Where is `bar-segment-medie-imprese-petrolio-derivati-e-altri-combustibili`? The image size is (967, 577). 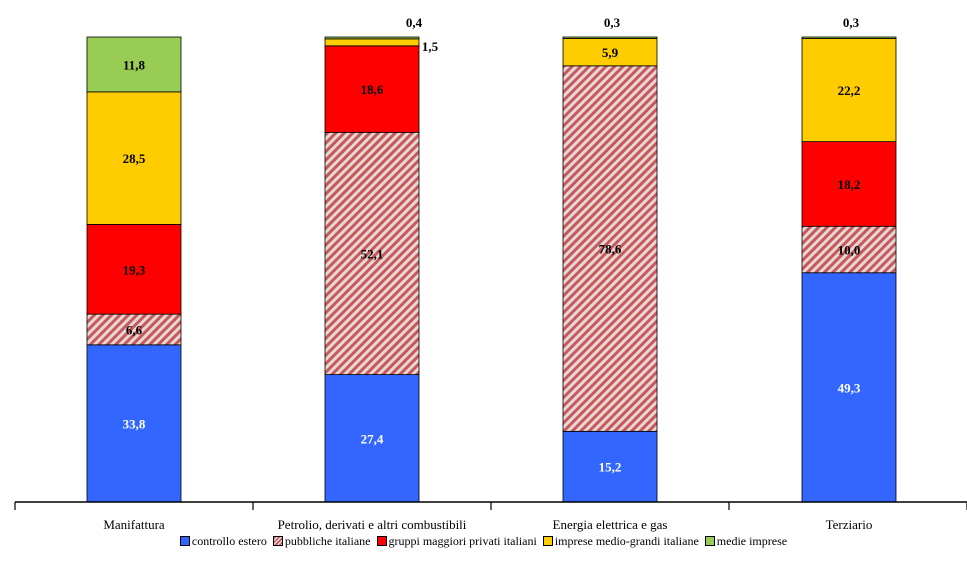 bar-segment-medie-imprese-petrolio-derivati-e-altri-combustibili is located at coordinates (372, 38).